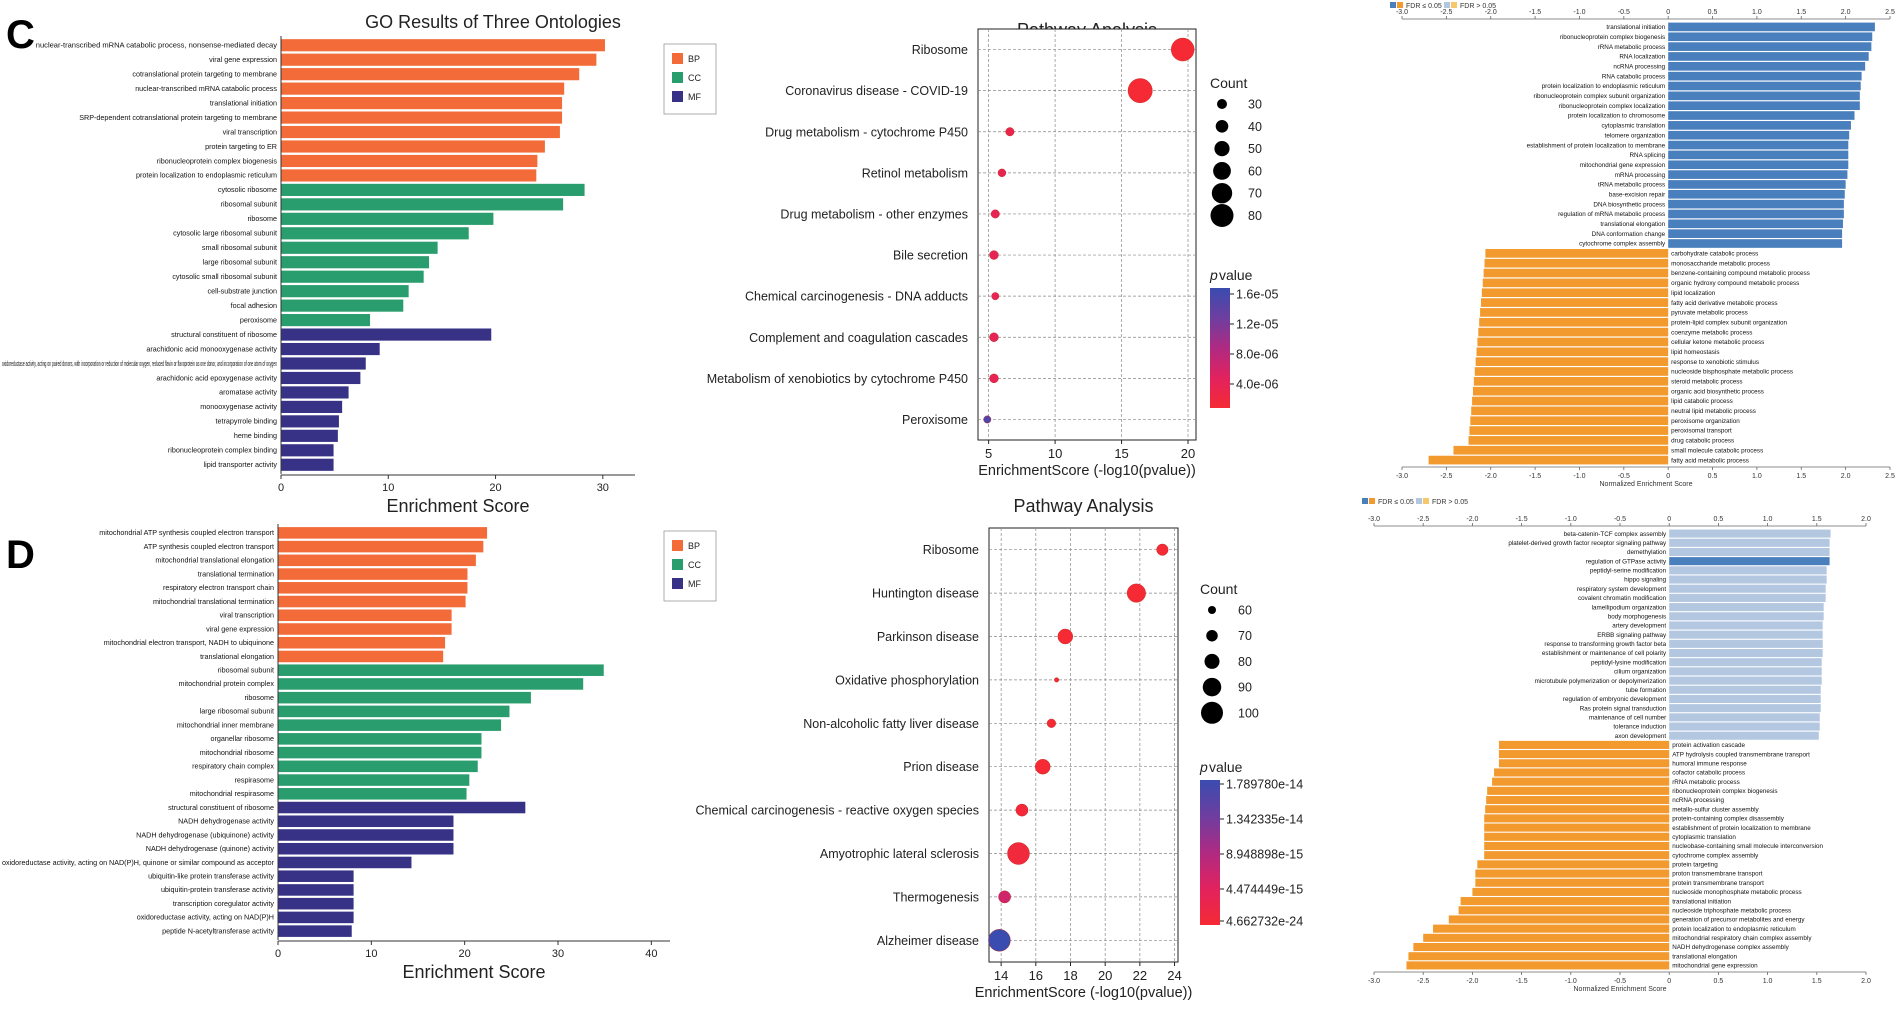  Describe the element at coordinates (1264, 922) in the screenshot. I see `pathway-d-colorbar-label: 4.662732e-24` at that location.